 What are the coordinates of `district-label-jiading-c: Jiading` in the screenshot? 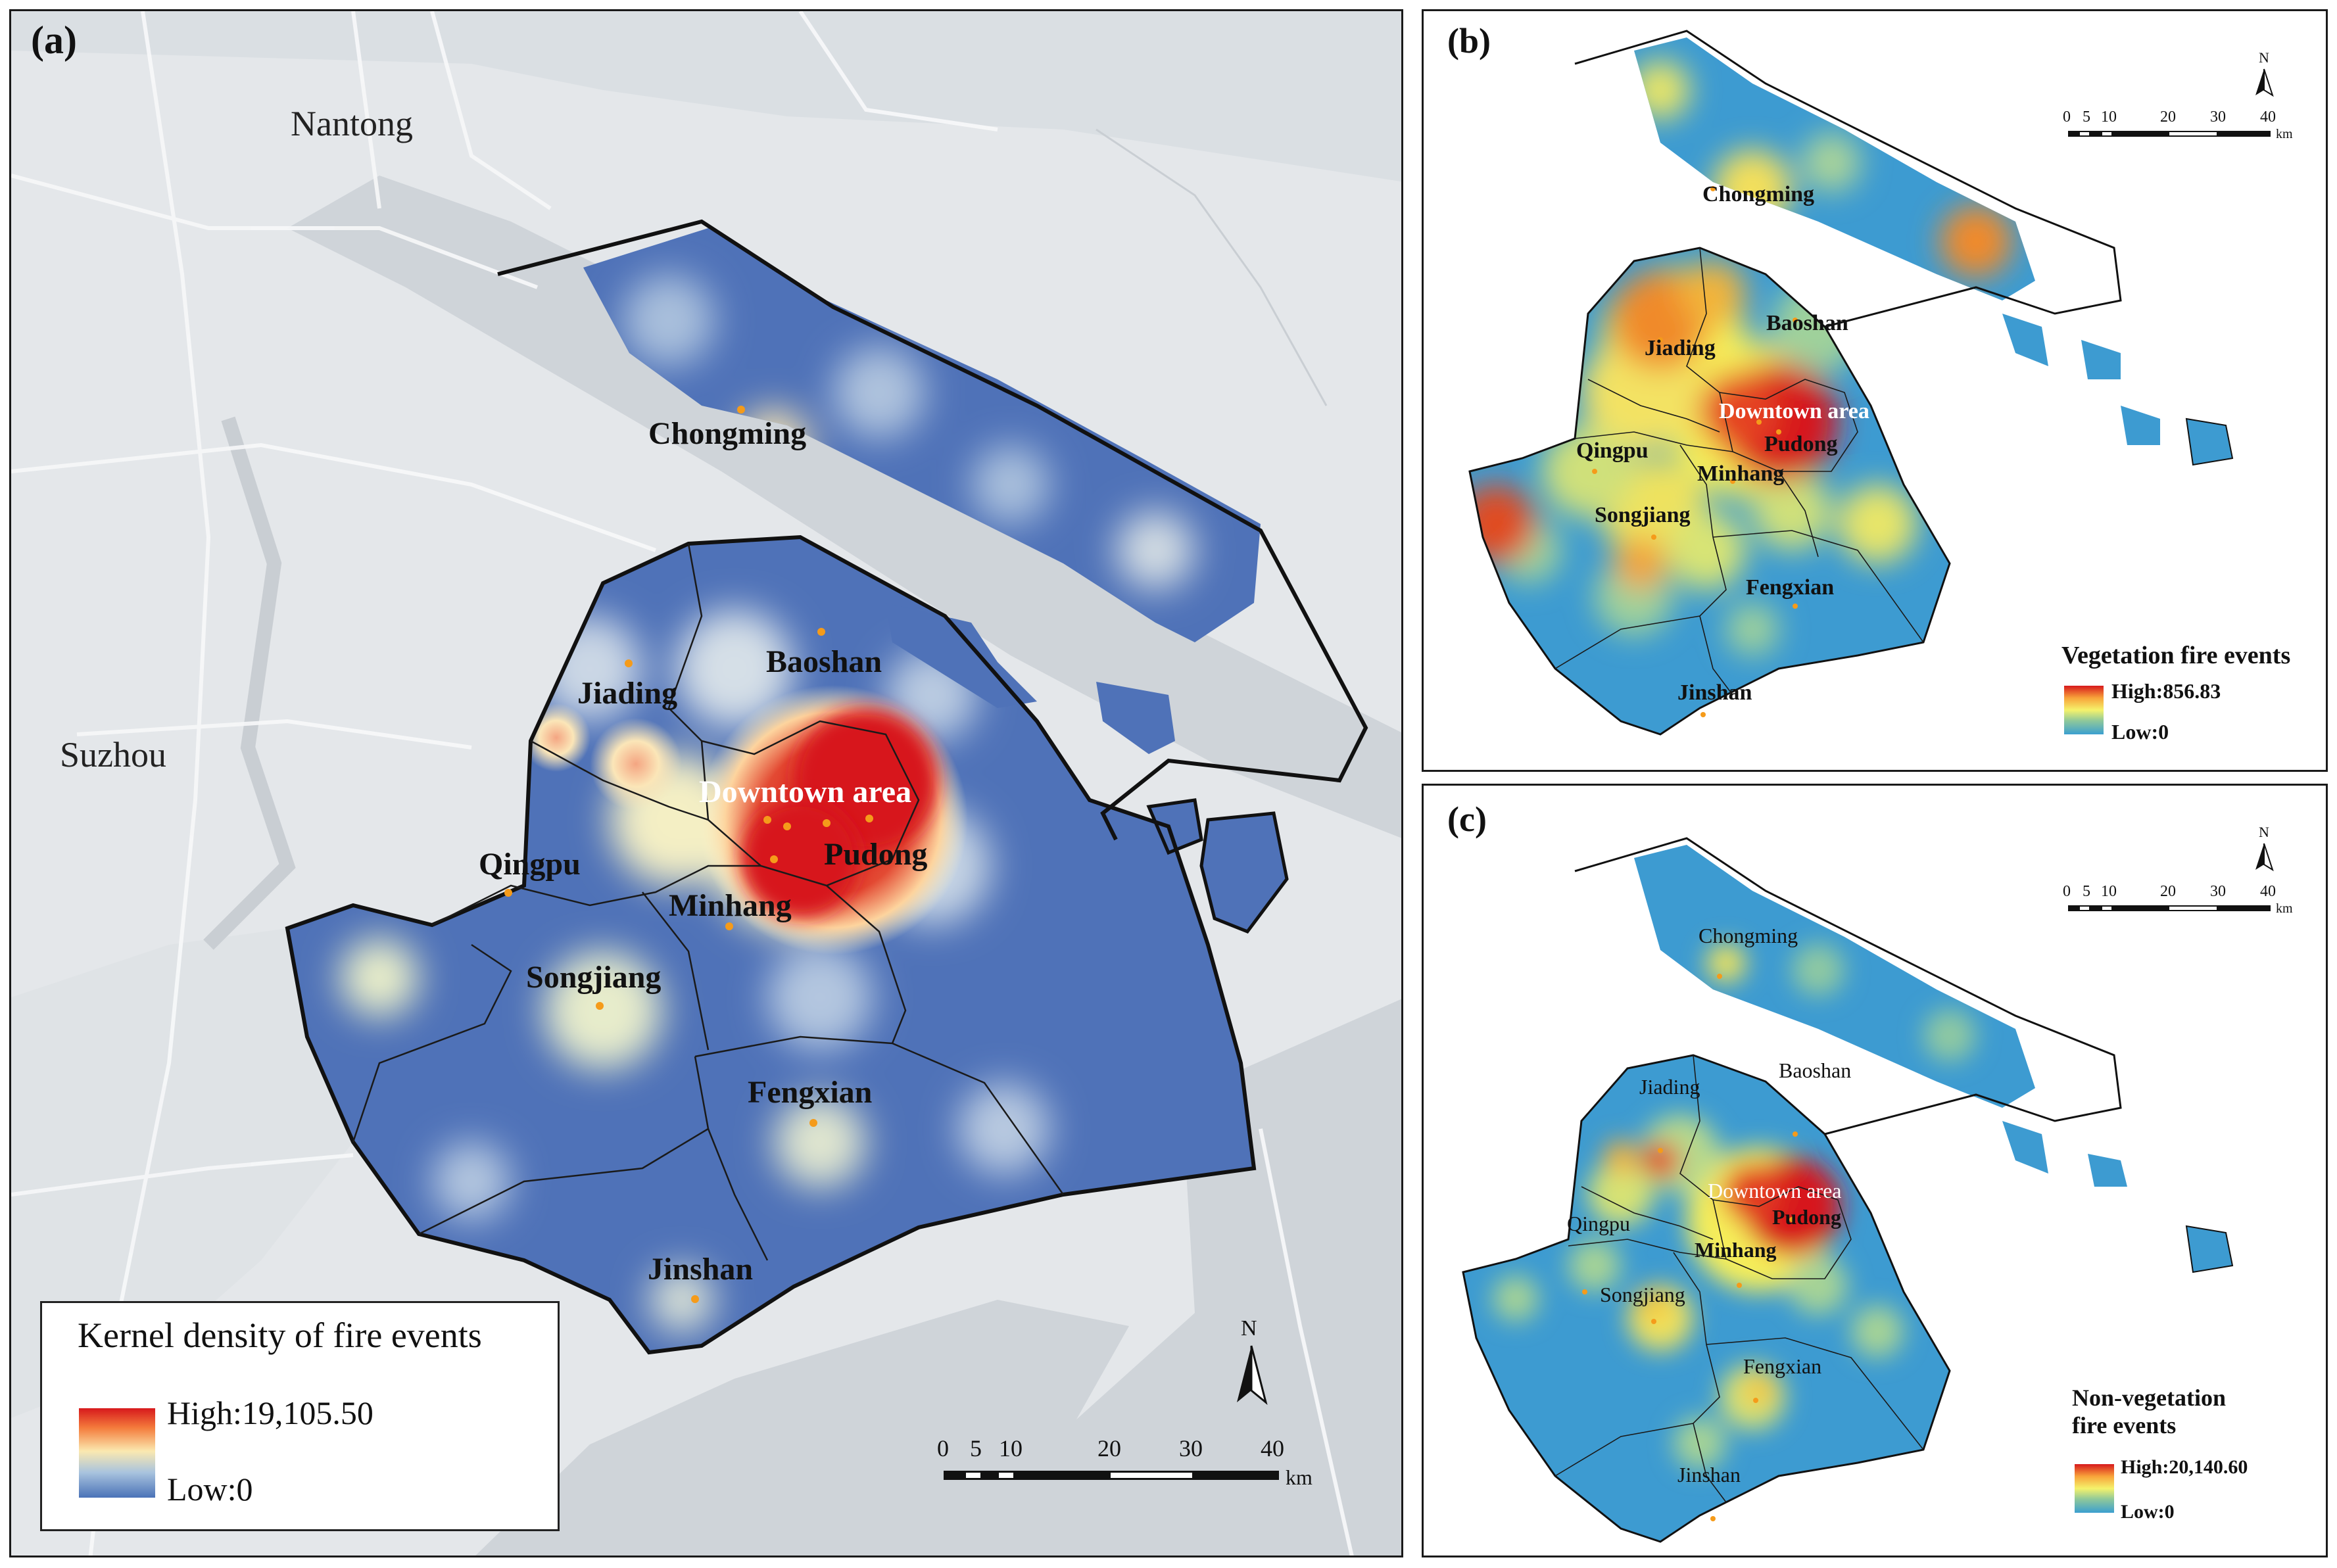 It's located at (1670, 1087).